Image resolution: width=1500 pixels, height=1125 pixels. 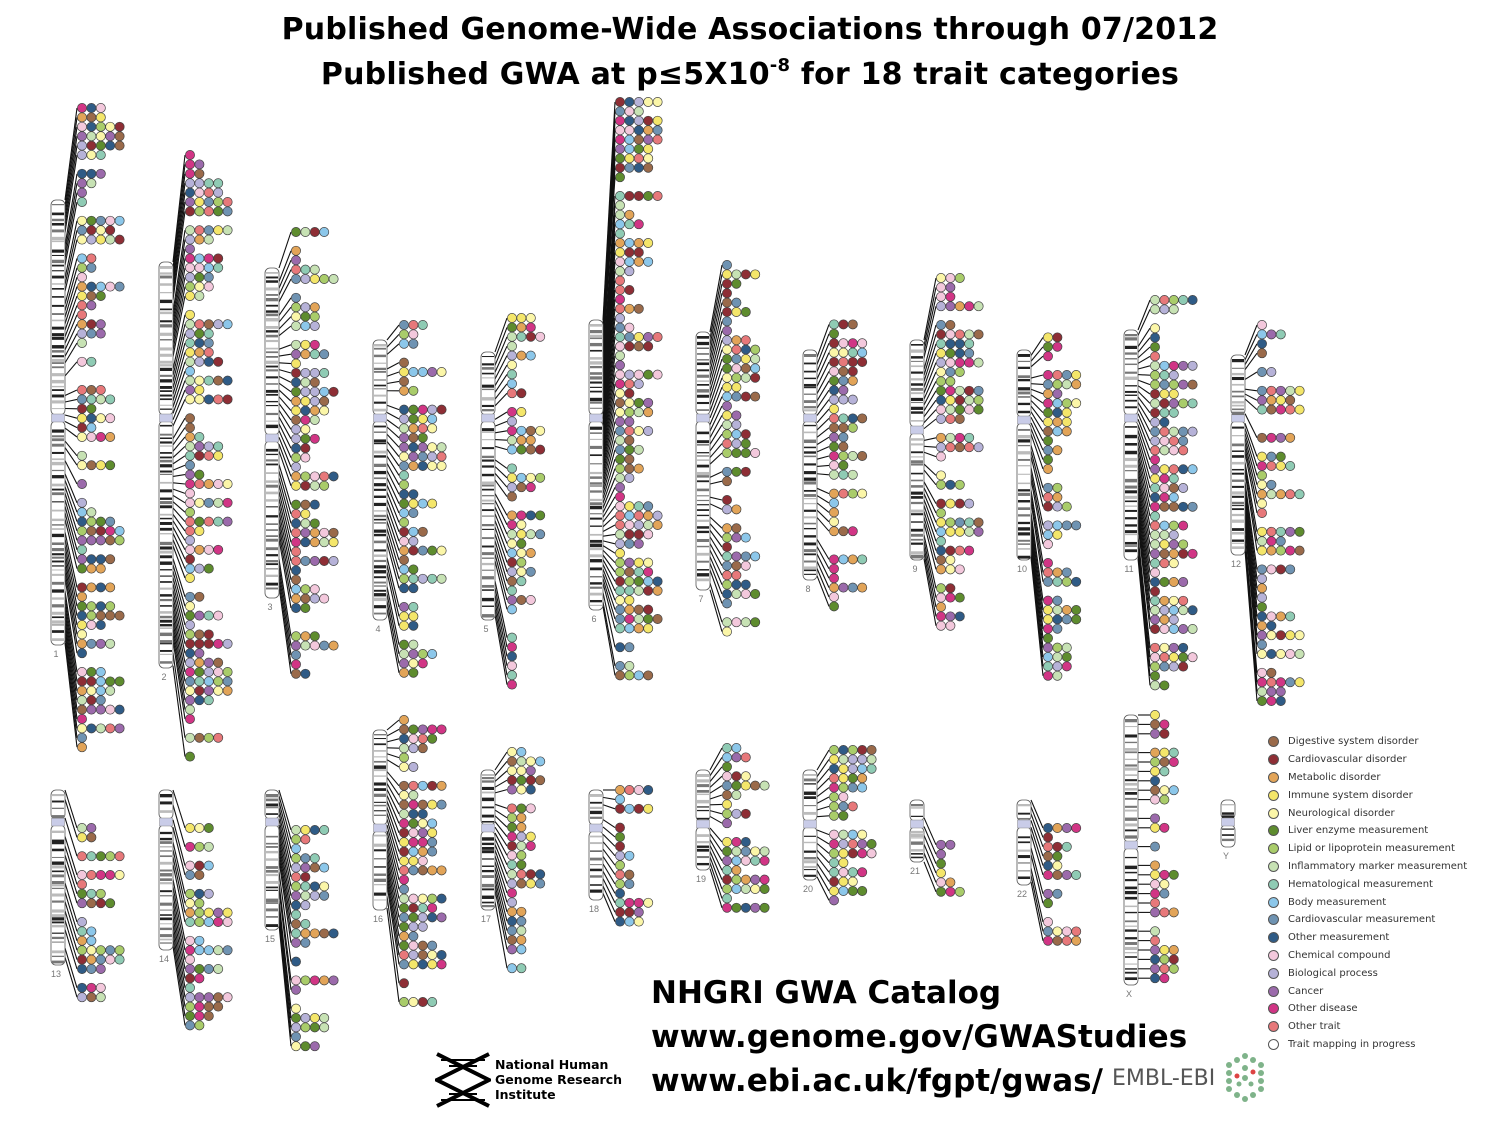 I want to click on catalog-url-ebi: www.ebi.ac.uk/fgpt/gwas/, so click(x=877, y=1081).